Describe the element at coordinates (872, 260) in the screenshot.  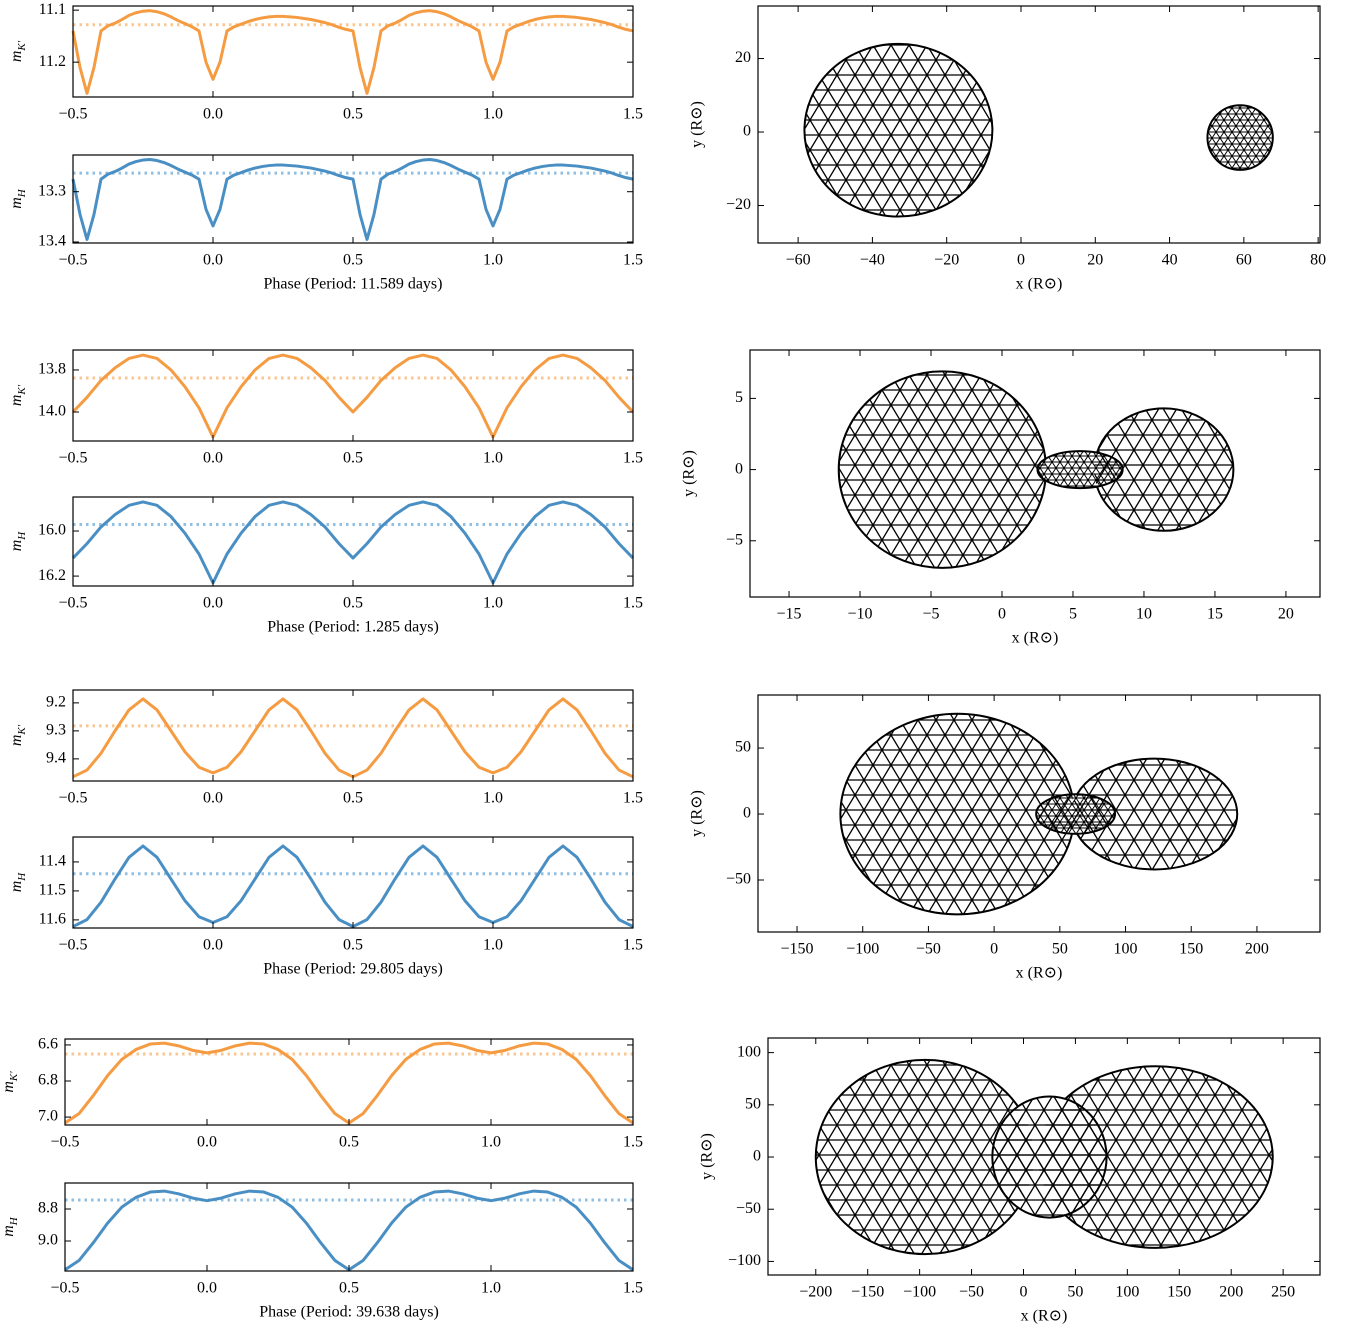
I see `x-tick-label: −40` at that location.